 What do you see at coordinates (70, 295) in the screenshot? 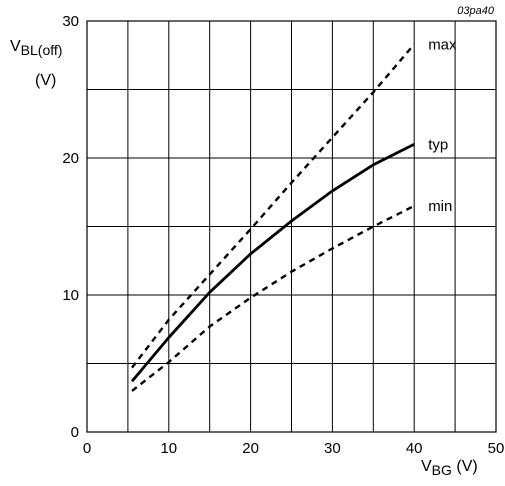
I see `y-tick-label: 10` at bounding box center [70, 295].